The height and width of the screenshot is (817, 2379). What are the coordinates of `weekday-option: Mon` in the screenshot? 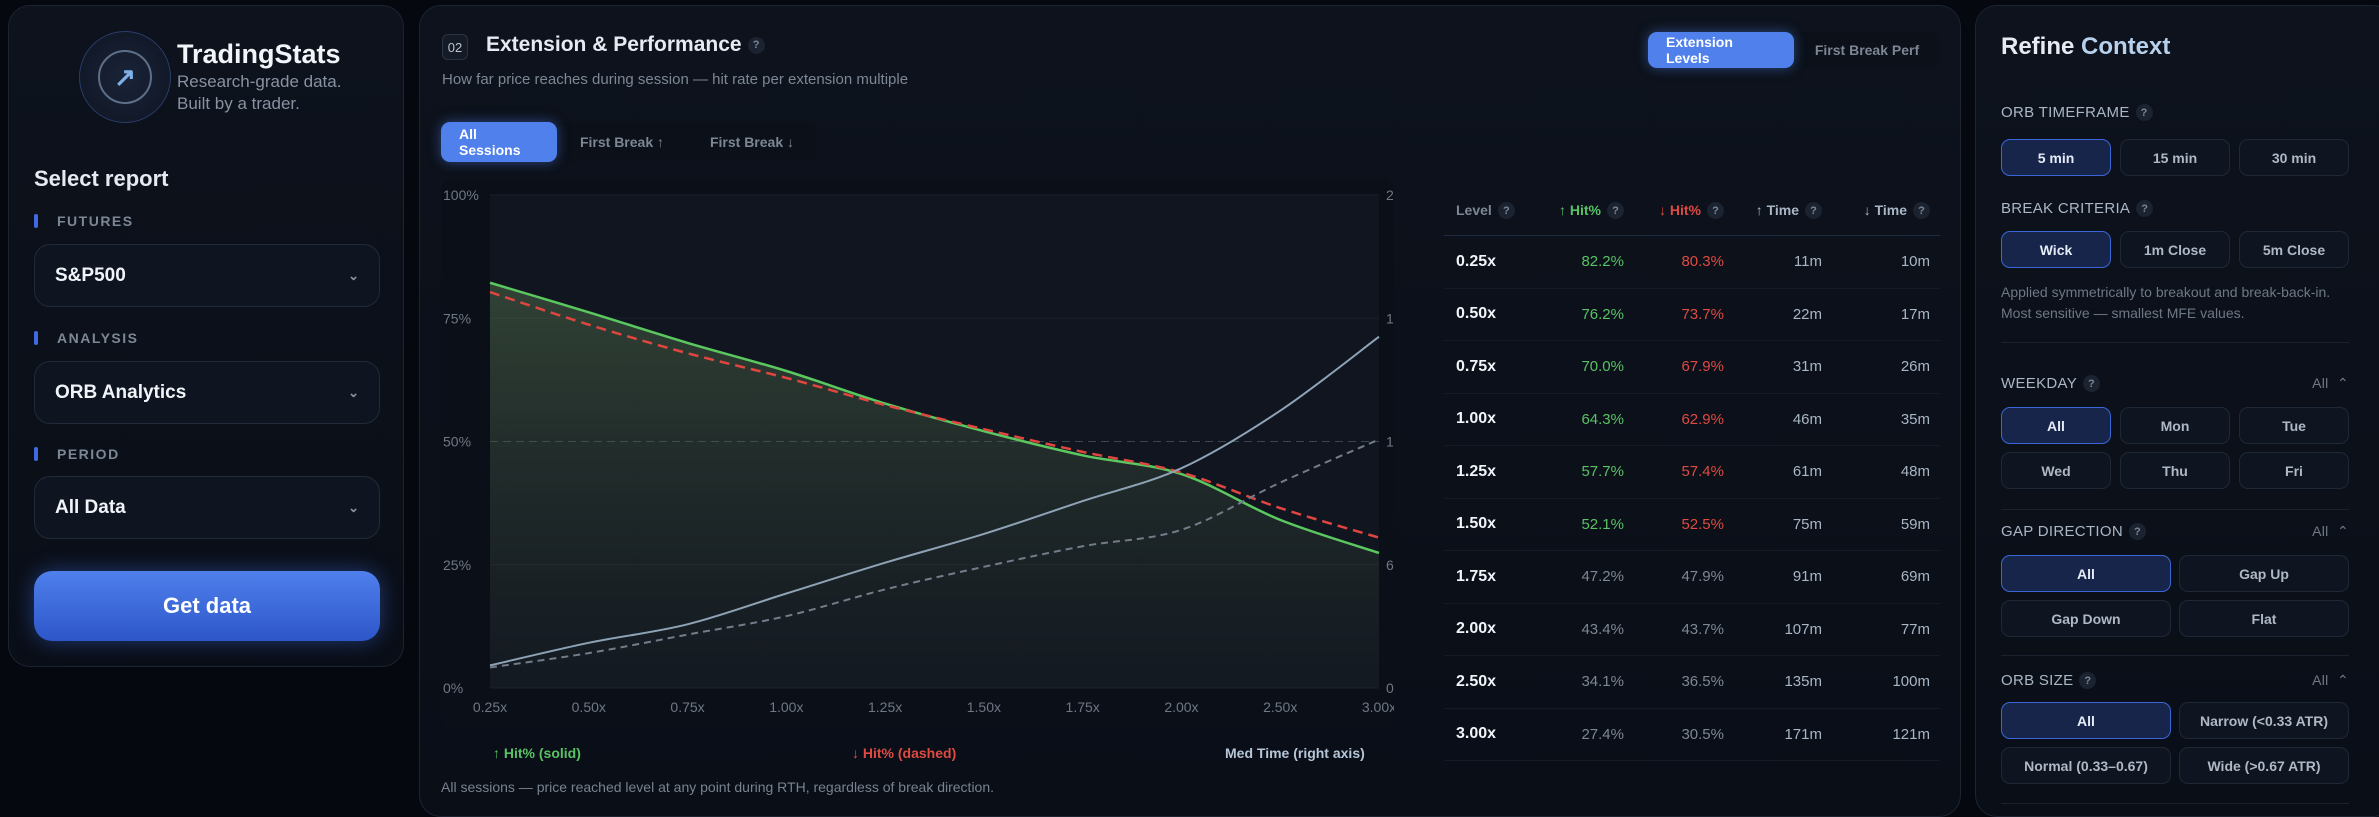 It's located at (2175, 425).